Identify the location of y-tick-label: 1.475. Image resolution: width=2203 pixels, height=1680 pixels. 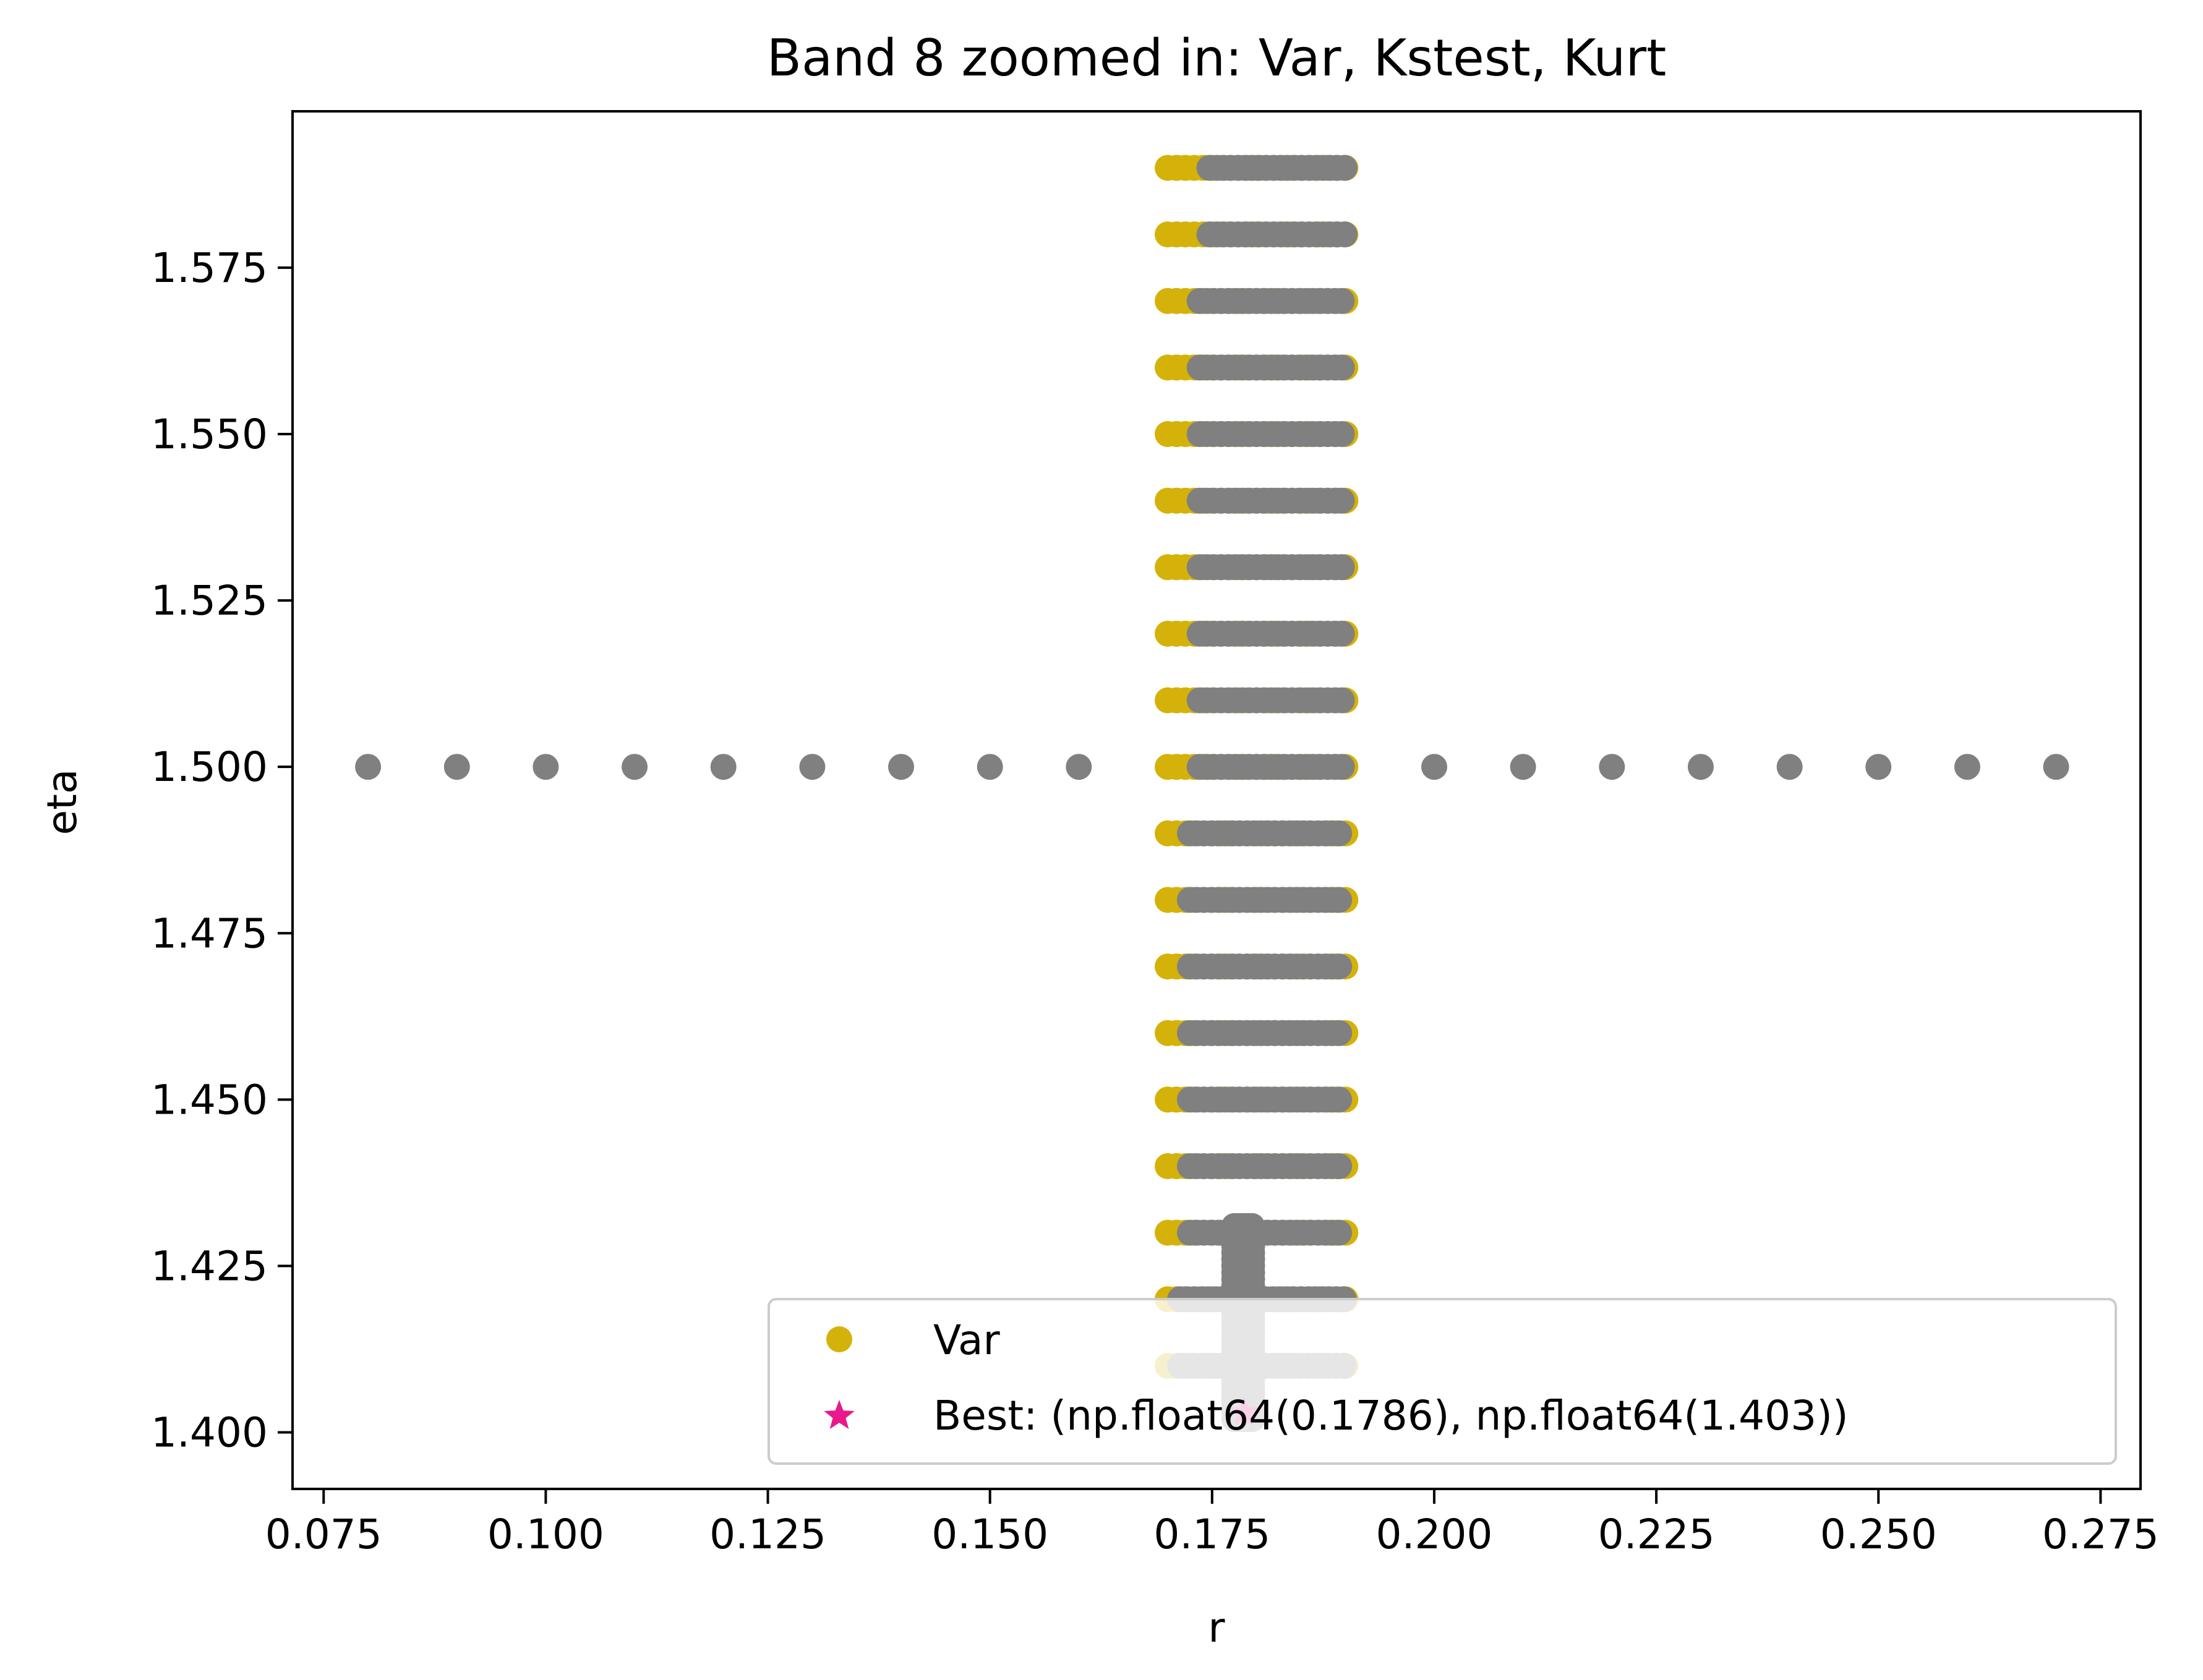
(209, 933).